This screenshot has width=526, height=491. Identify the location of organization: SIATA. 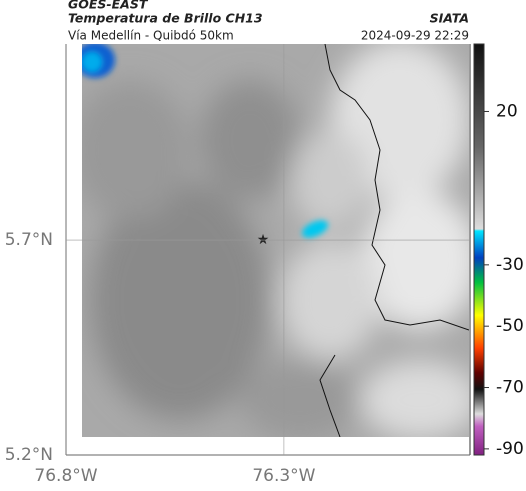
(449, 18).